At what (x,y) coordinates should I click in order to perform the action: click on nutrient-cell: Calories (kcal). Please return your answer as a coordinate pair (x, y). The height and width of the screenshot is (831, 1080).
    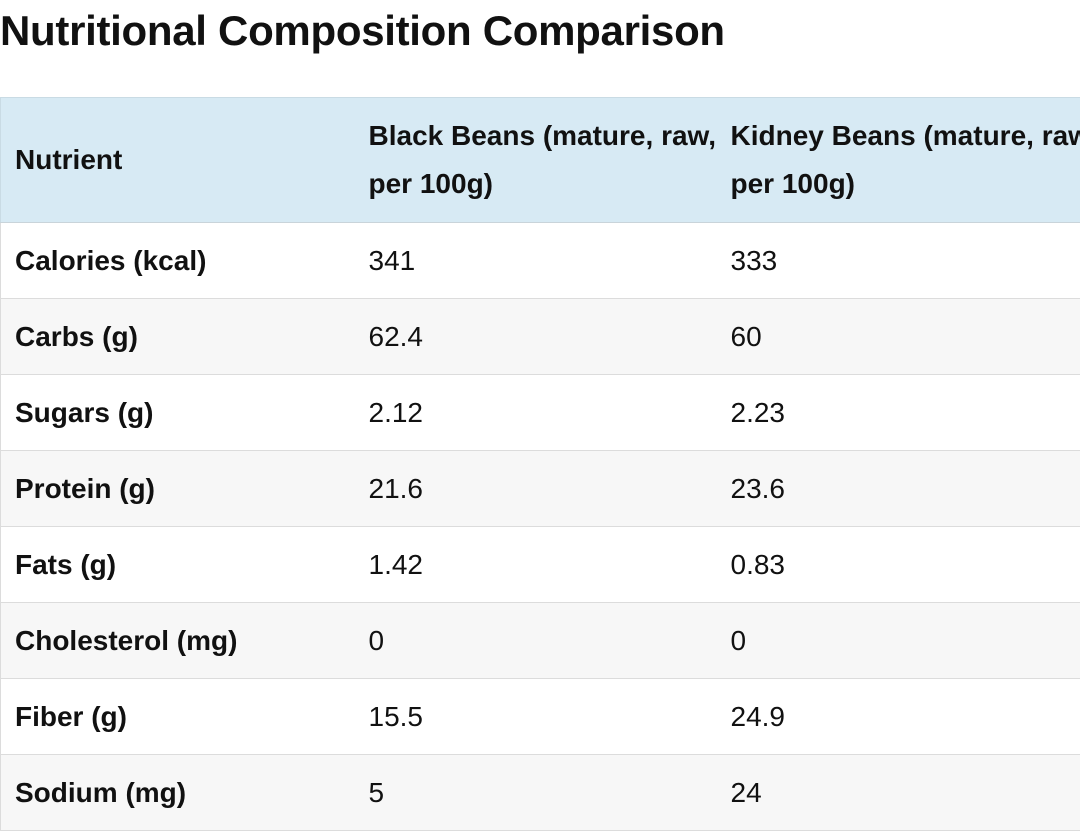
    Looking at the image, I should click on (178, 261).